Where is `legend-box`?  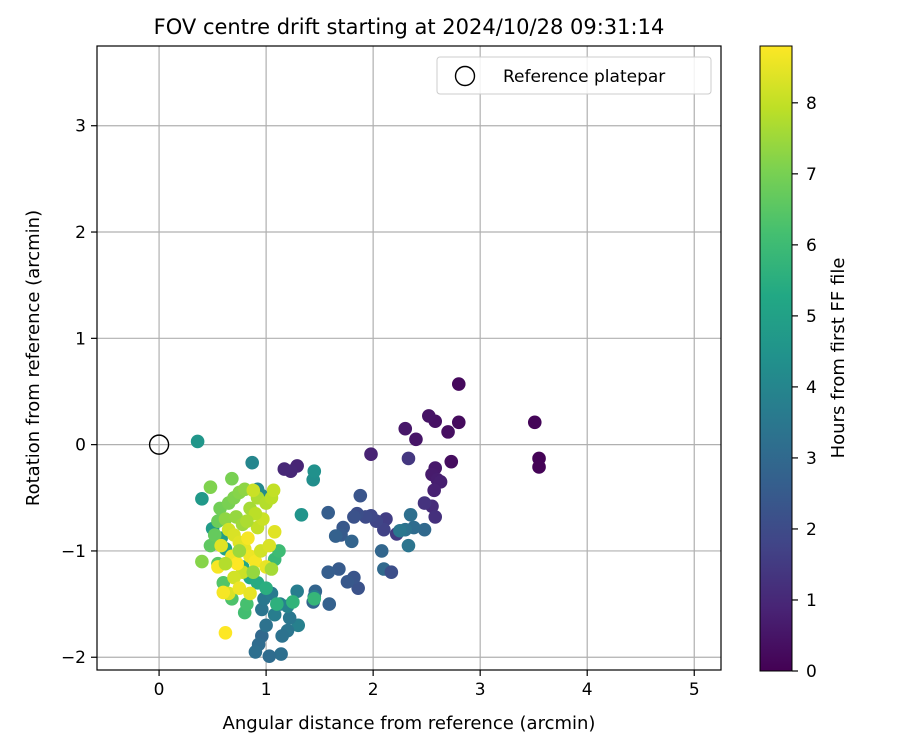
legend-box is located at coordinates (574, 75).